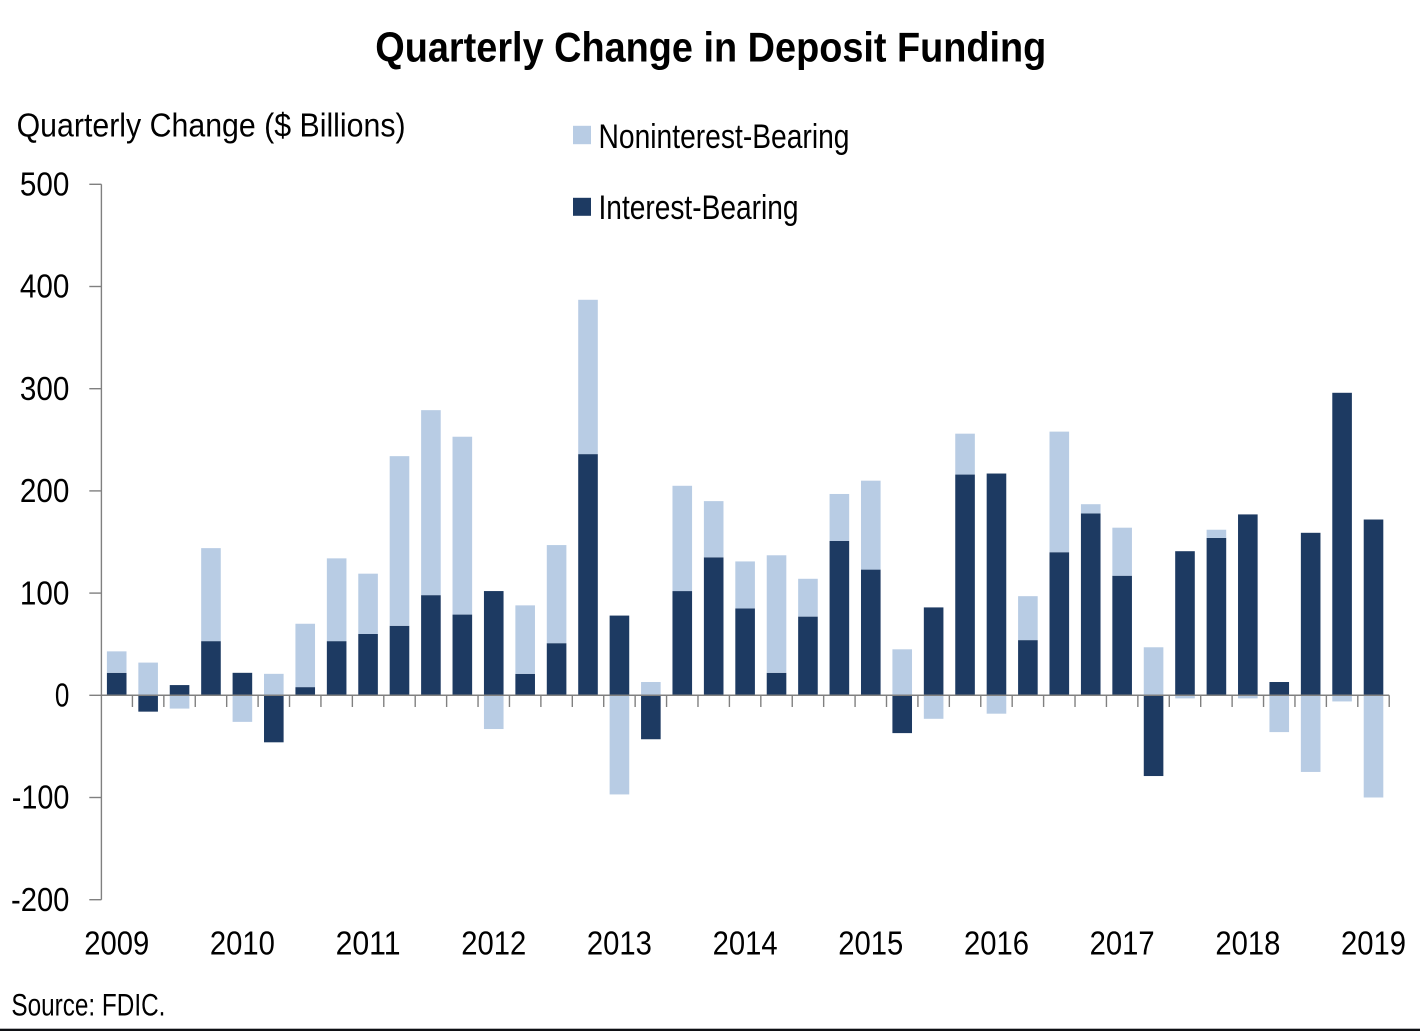  What do you see at coordinates (116, 943) in the screenshot?
I see `svg-text: 2009` at bounding box center [116, 943].